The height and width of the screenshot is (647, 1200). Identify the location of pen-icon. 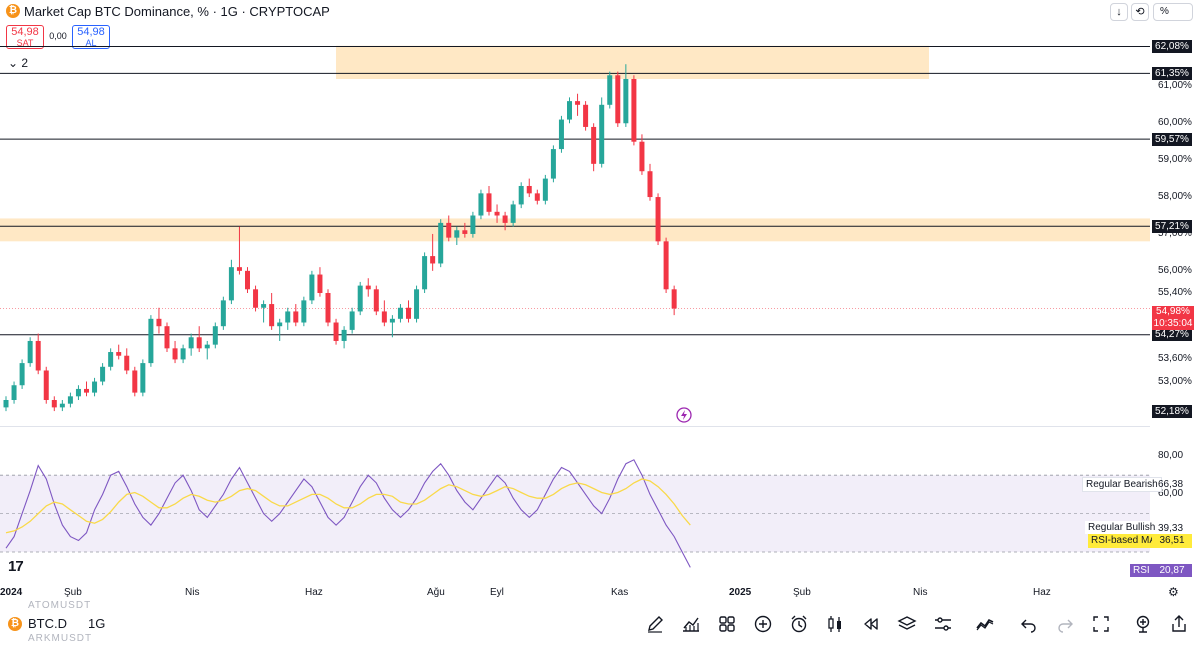
(655, 624).